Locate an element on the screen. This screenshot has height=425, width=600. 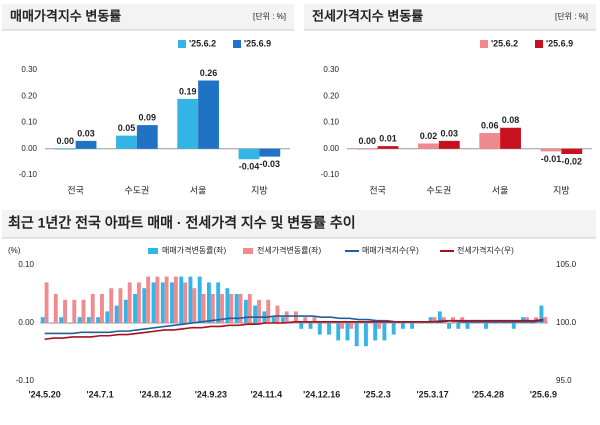
x-tick-label: 지방 is located at coordinates (259, 190).